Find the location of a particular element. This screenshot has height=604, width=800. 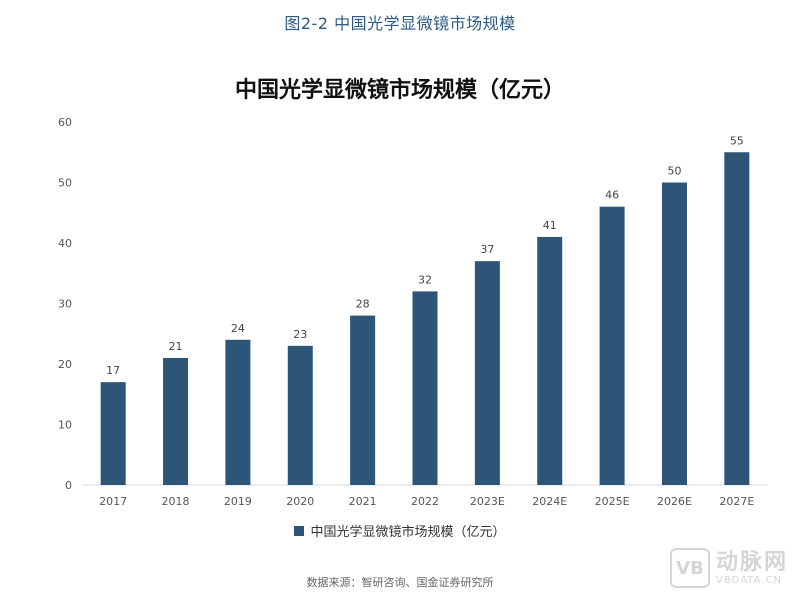

y-tick-label: 0 is located at coordinates (68, 485).